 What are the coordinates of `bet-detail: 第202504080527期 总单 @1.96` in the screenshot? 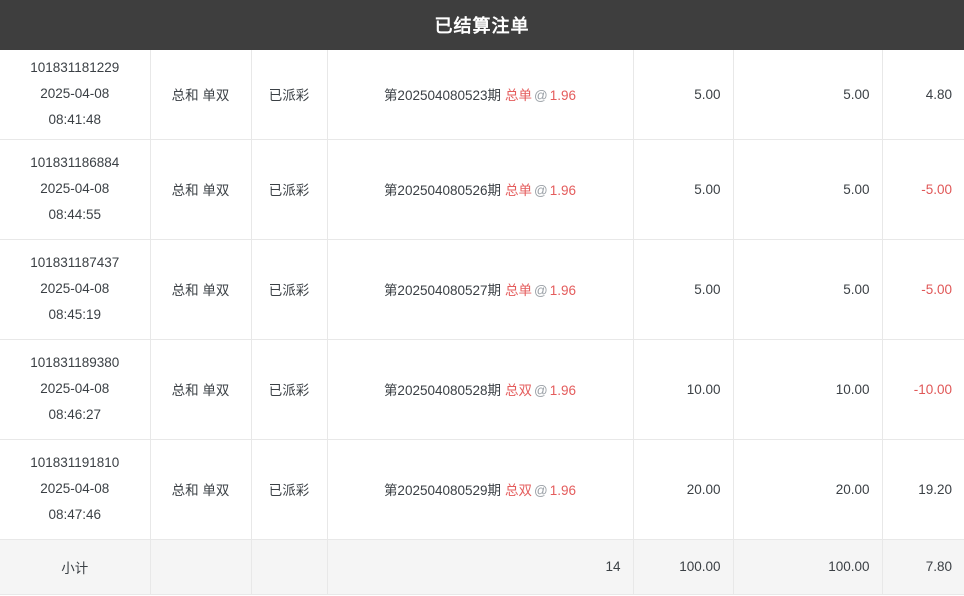 It's located at (480, 290).